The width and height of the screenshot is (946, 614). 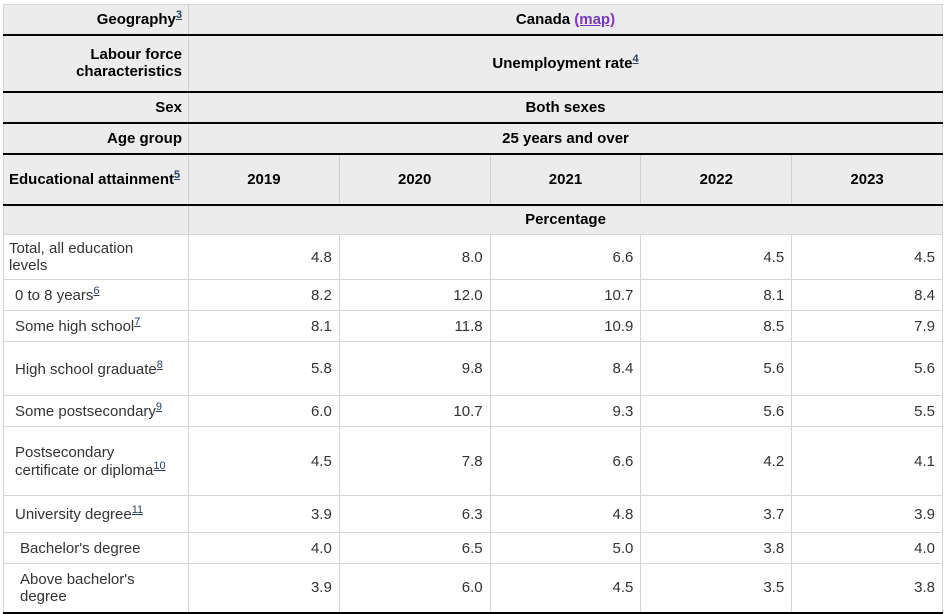 What do you see at coordinates (159, 465) in the screenshot?
I see `footnote-10-link: 10` at bounding box center [159, 465].